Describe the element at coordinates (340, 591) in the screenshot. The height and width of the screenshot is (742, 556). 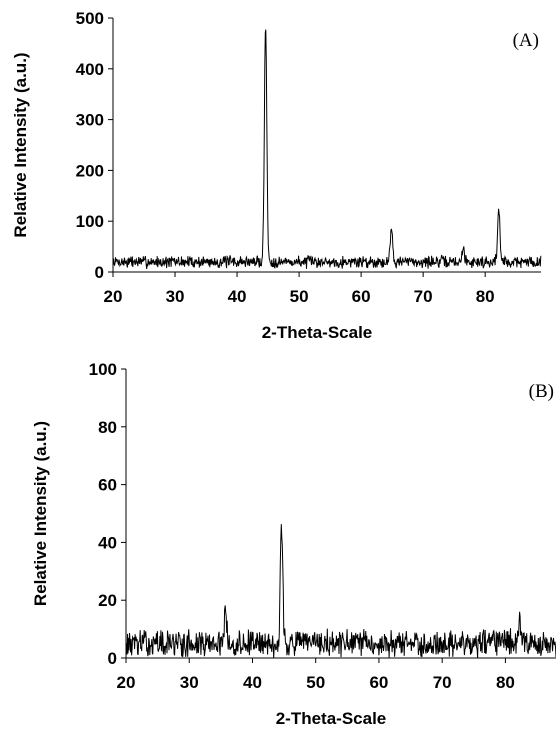
I see `data-series-line` at that location.